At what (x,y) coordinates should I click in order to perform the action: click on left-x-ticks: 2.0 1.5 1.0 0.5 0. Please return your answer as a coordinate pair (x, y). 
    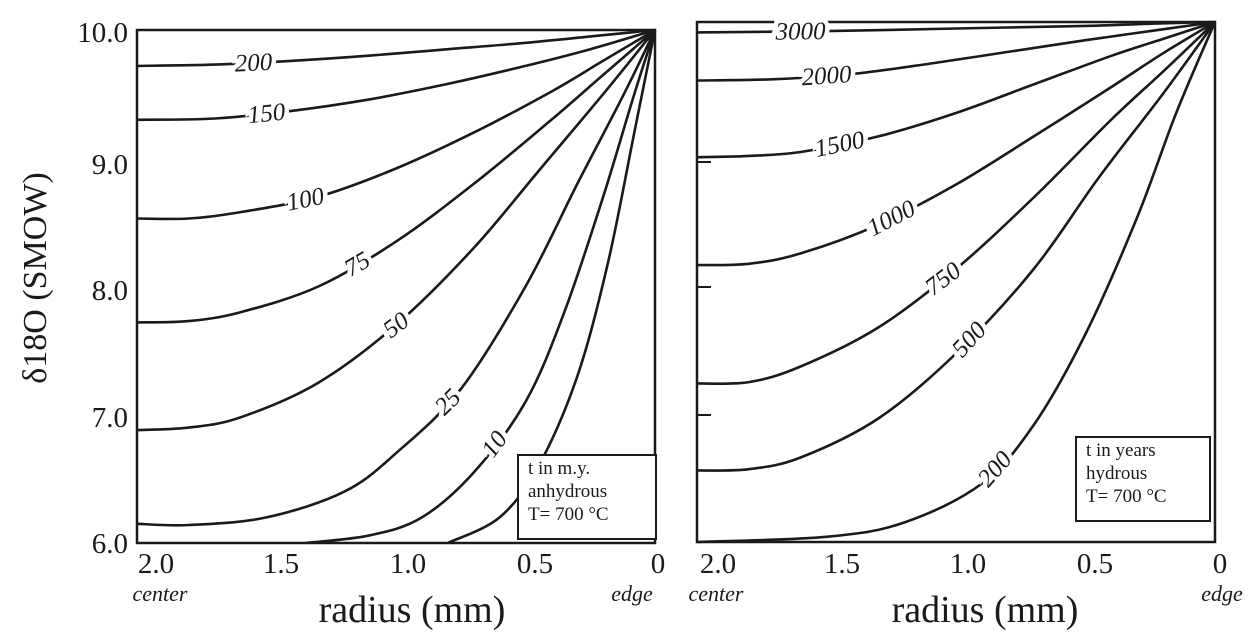
    Looking at the image, I should click on (401, 564).